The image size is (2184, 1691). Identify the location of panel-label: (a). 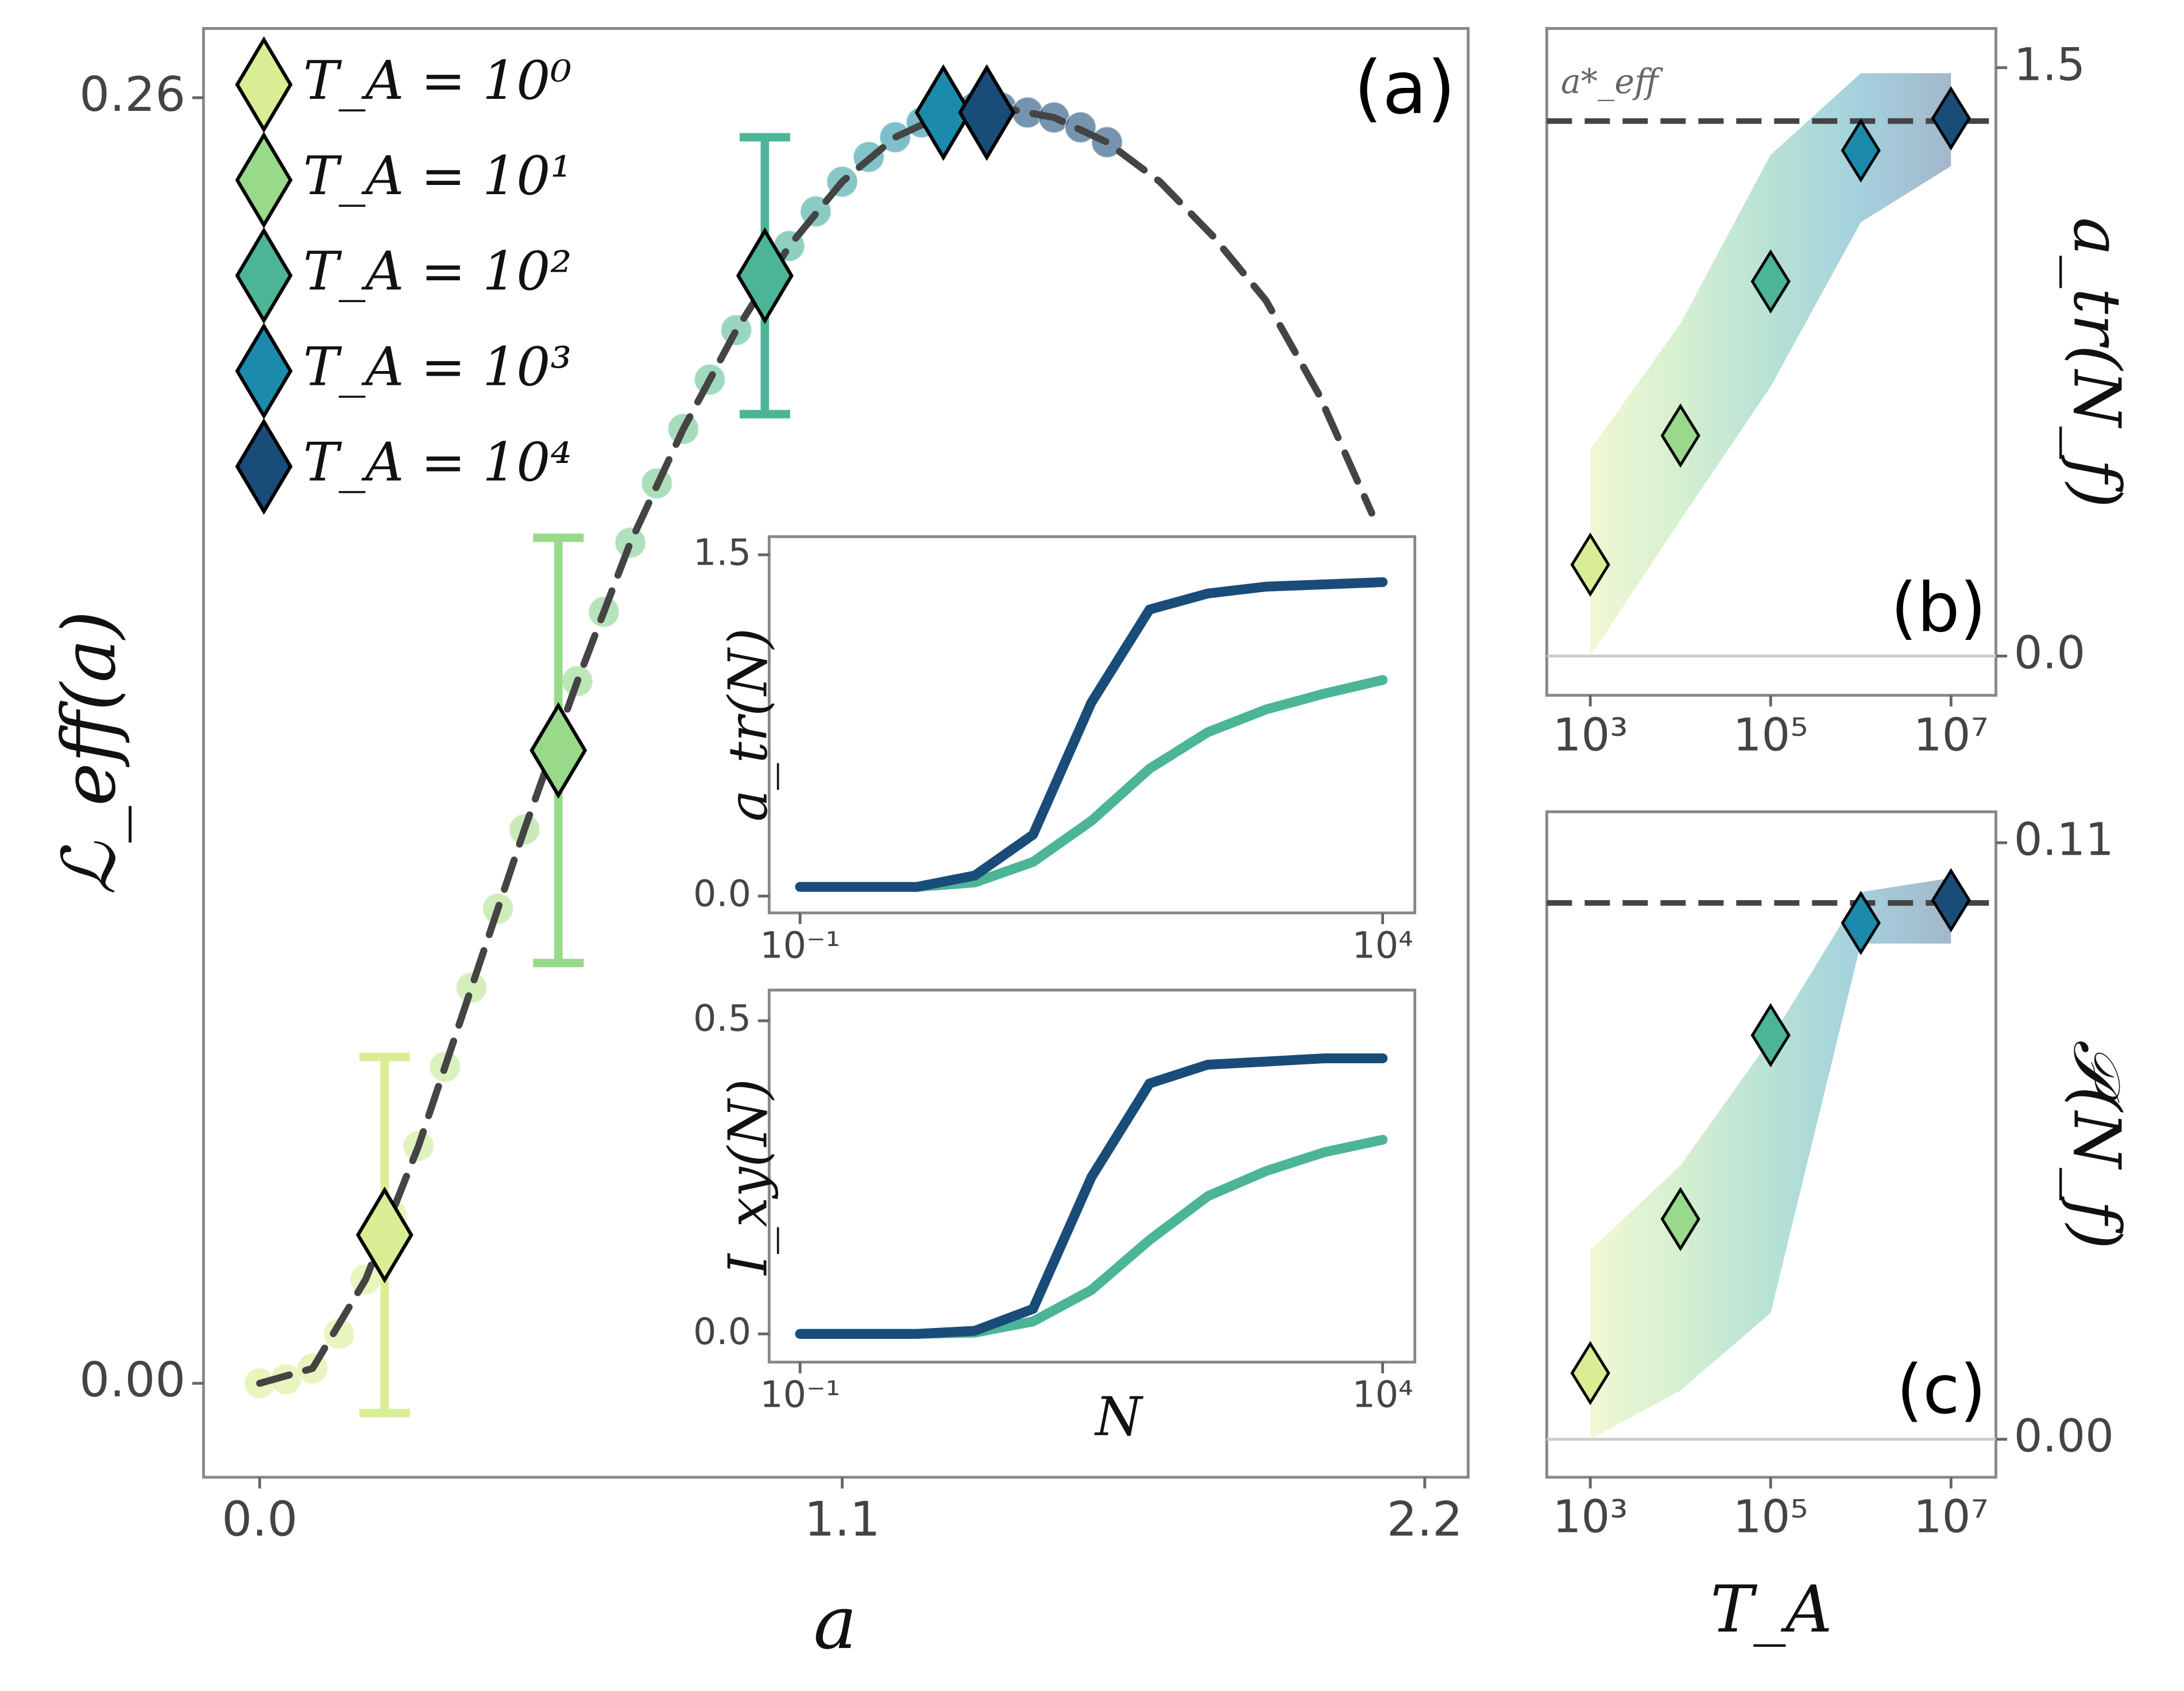
(1404, 87).